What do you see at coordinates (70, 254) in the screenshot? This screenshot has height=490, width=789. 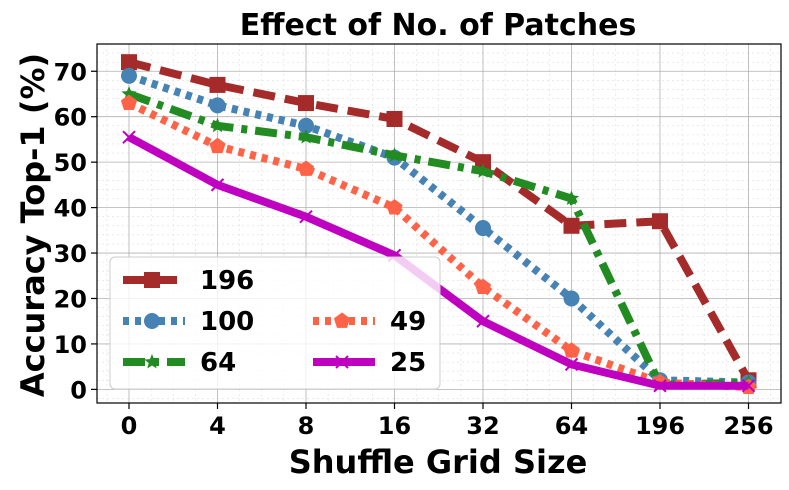 I see `y-tick-label: 30` at bounding box center [70, 254].